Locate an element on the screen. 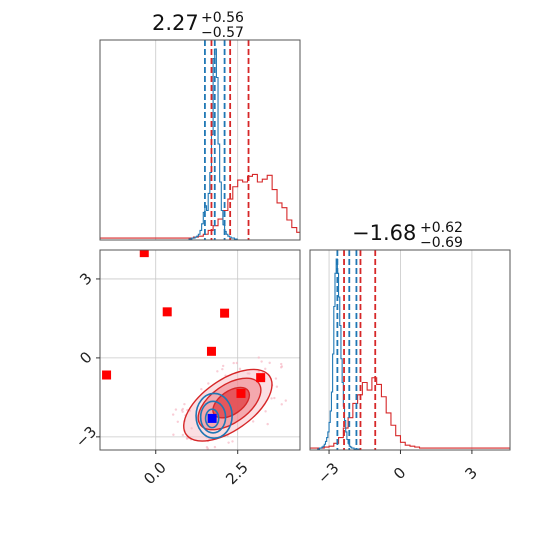 This screenshot has width=550, height=550. x-ticks-p2: −3 0 3 is located at coordinates (397, 468).